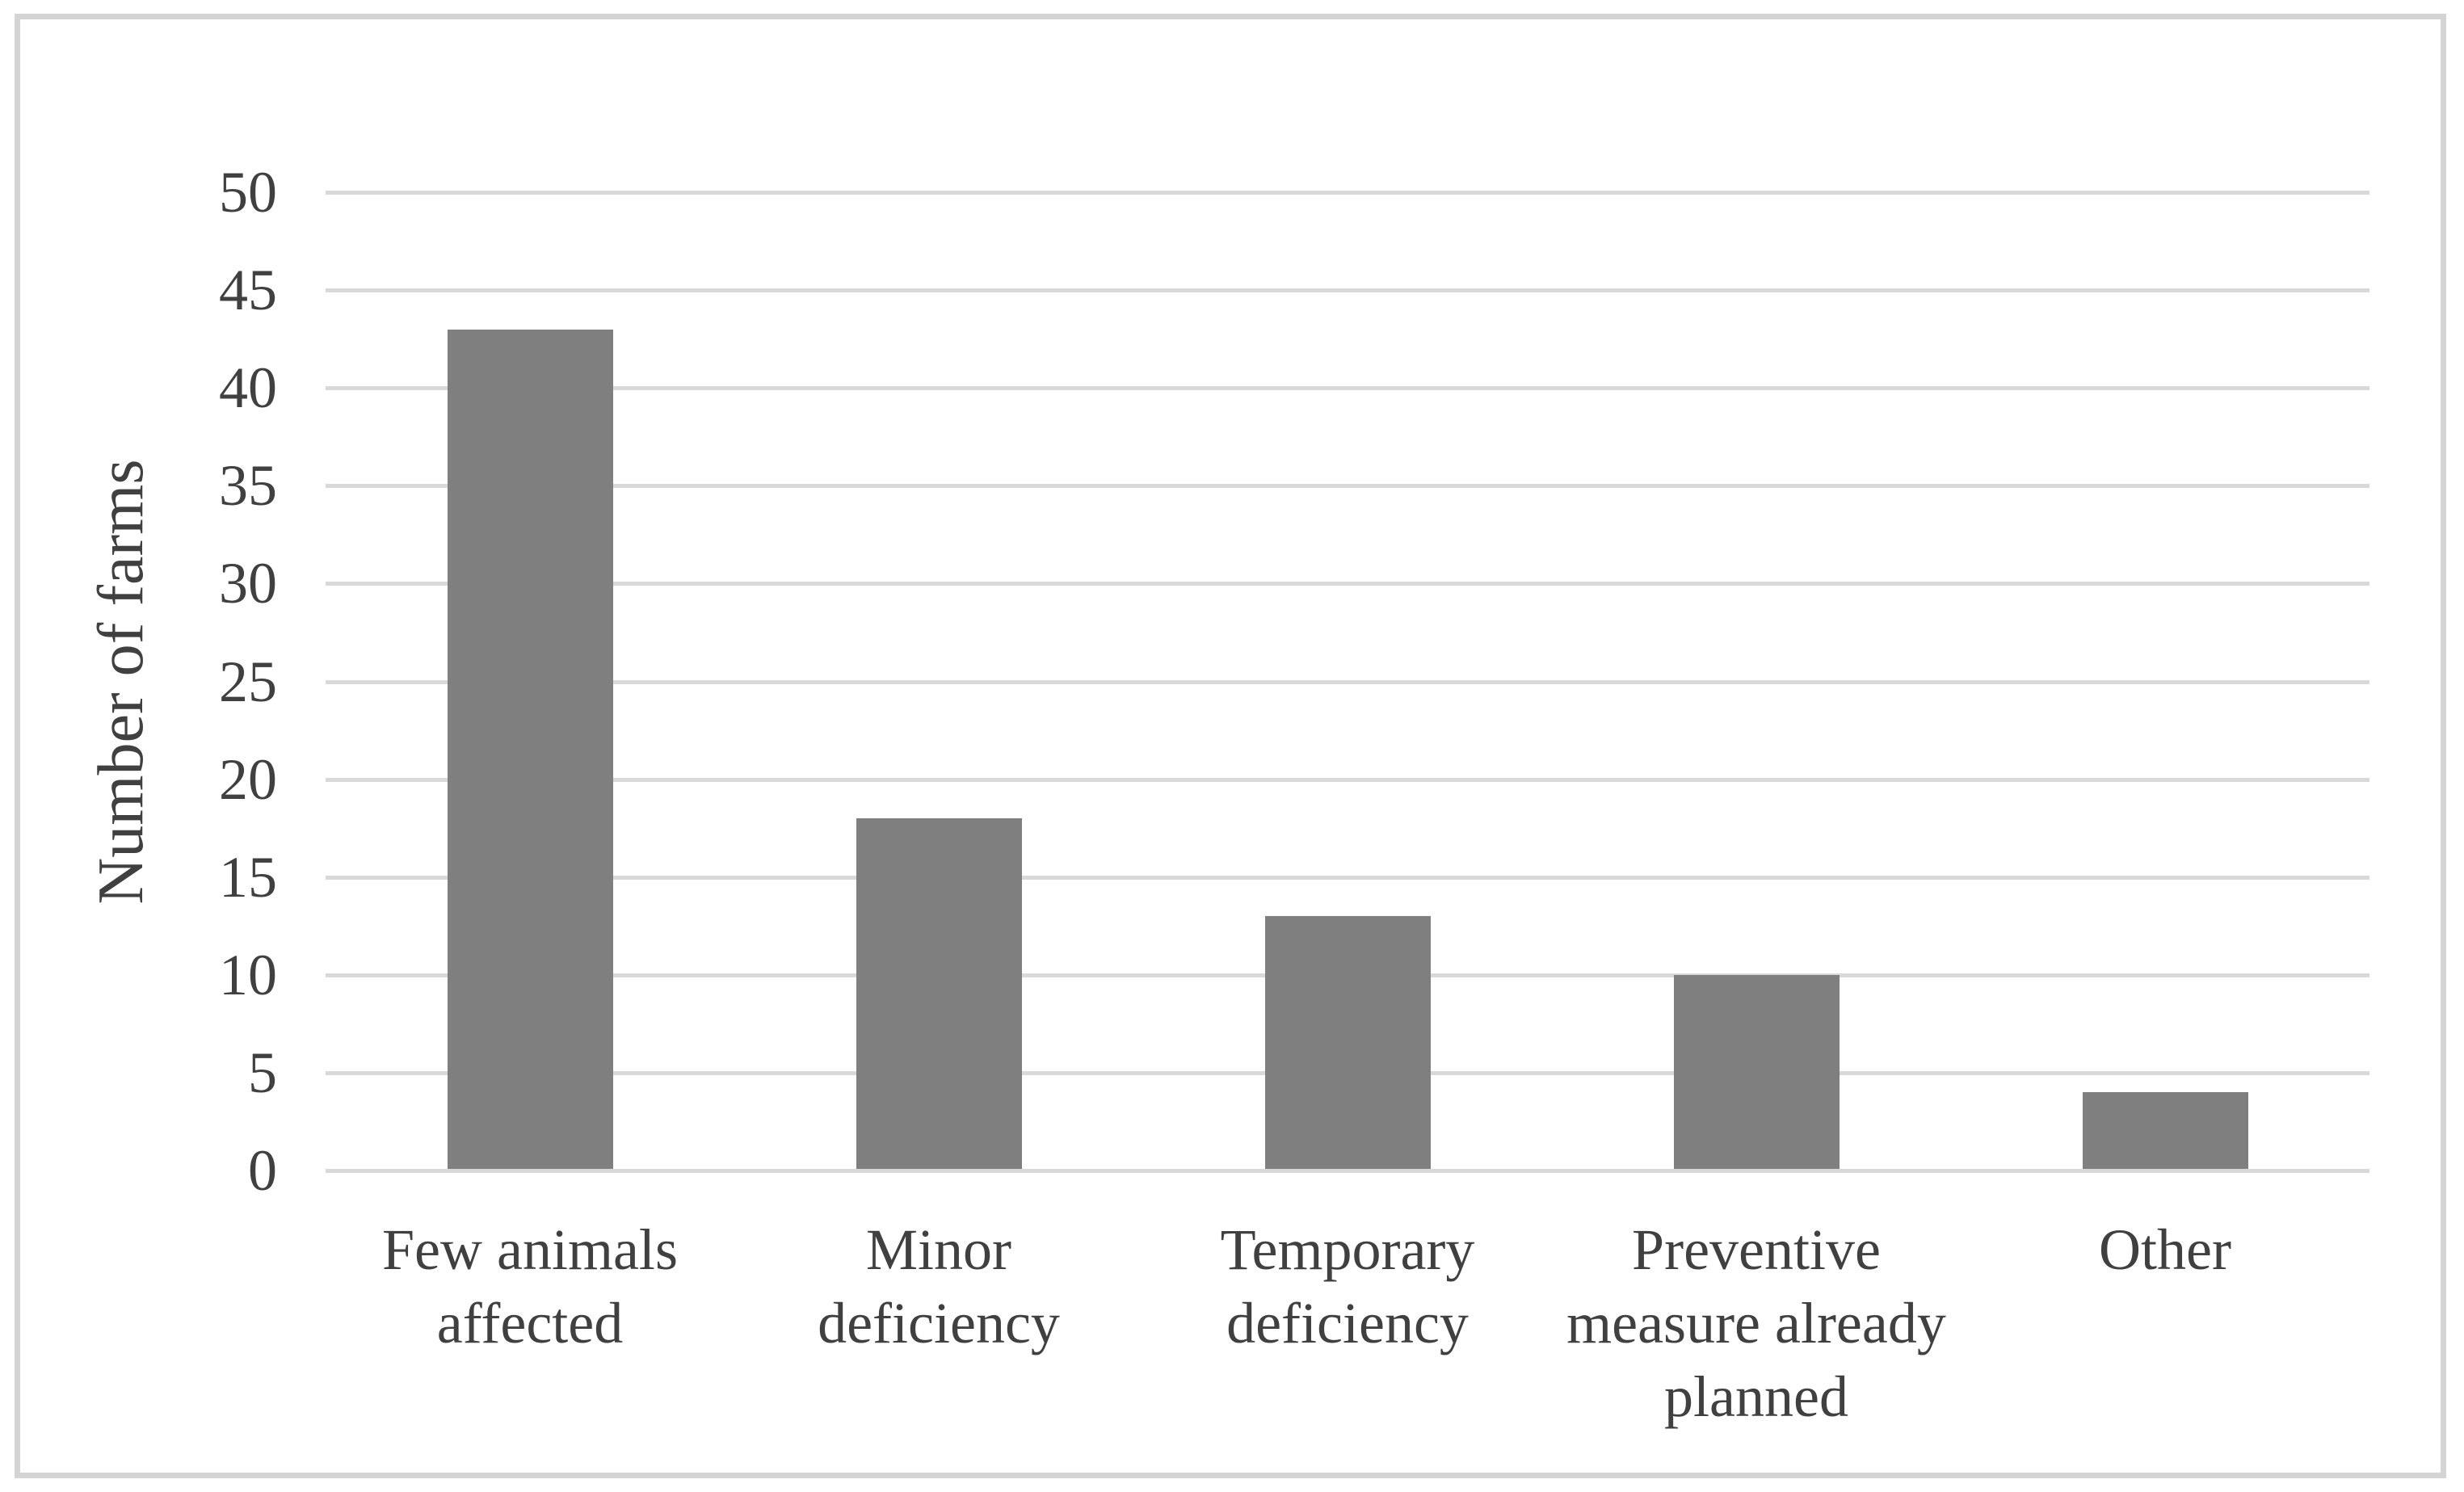  What do you see at coordinates (530, 1286) in the screenshot?
I see `x-category-label-1: Few animals affected` at bounding box center [530, 1286].